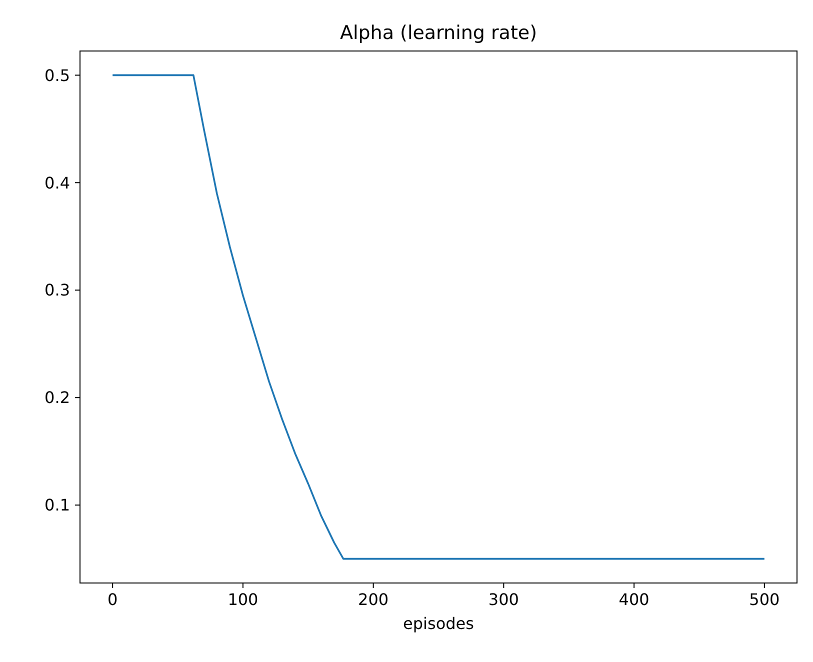 The image size is (813, 662). Describe the element at coordinates (634, 599) in the screenshot. I see `x-tick-label: 400` at that location.